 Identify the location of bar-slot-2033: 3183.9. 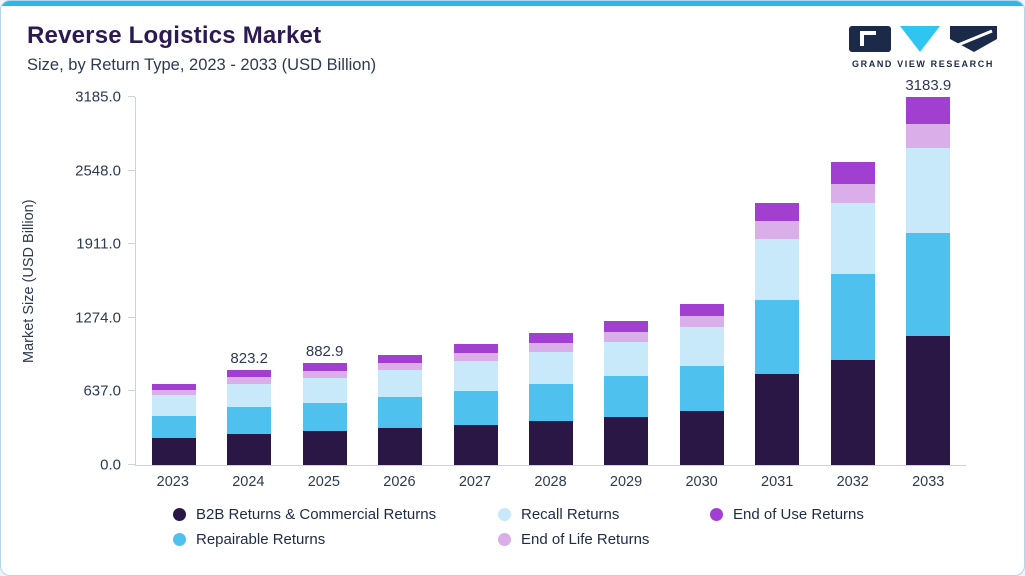
(928, 271).